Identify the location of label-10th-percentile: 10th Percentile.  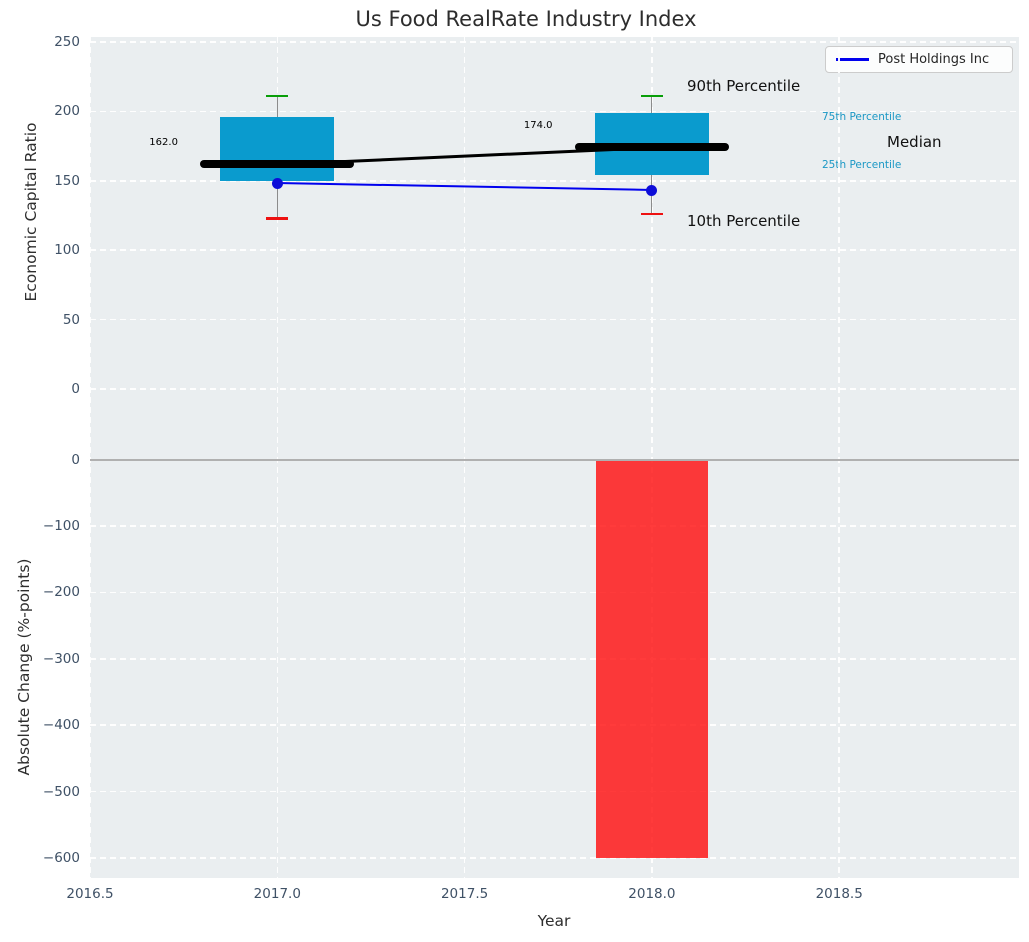
(744, 221).